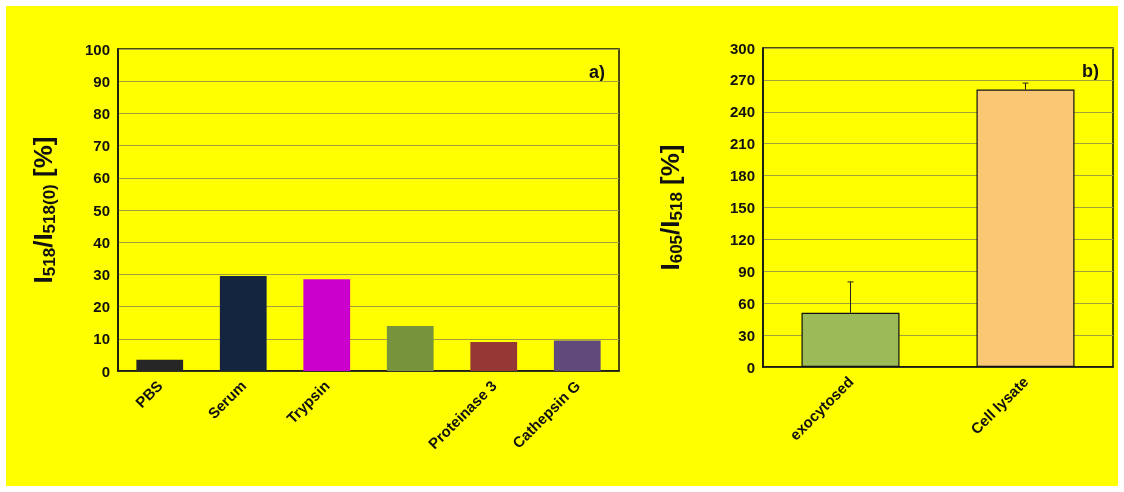 The width and height of the screenshot is (1124, 492). What do you see at coordinates (742, 176) in the screenshot?
I see `y-tick-label: 180` at bounding box center [742, 176].